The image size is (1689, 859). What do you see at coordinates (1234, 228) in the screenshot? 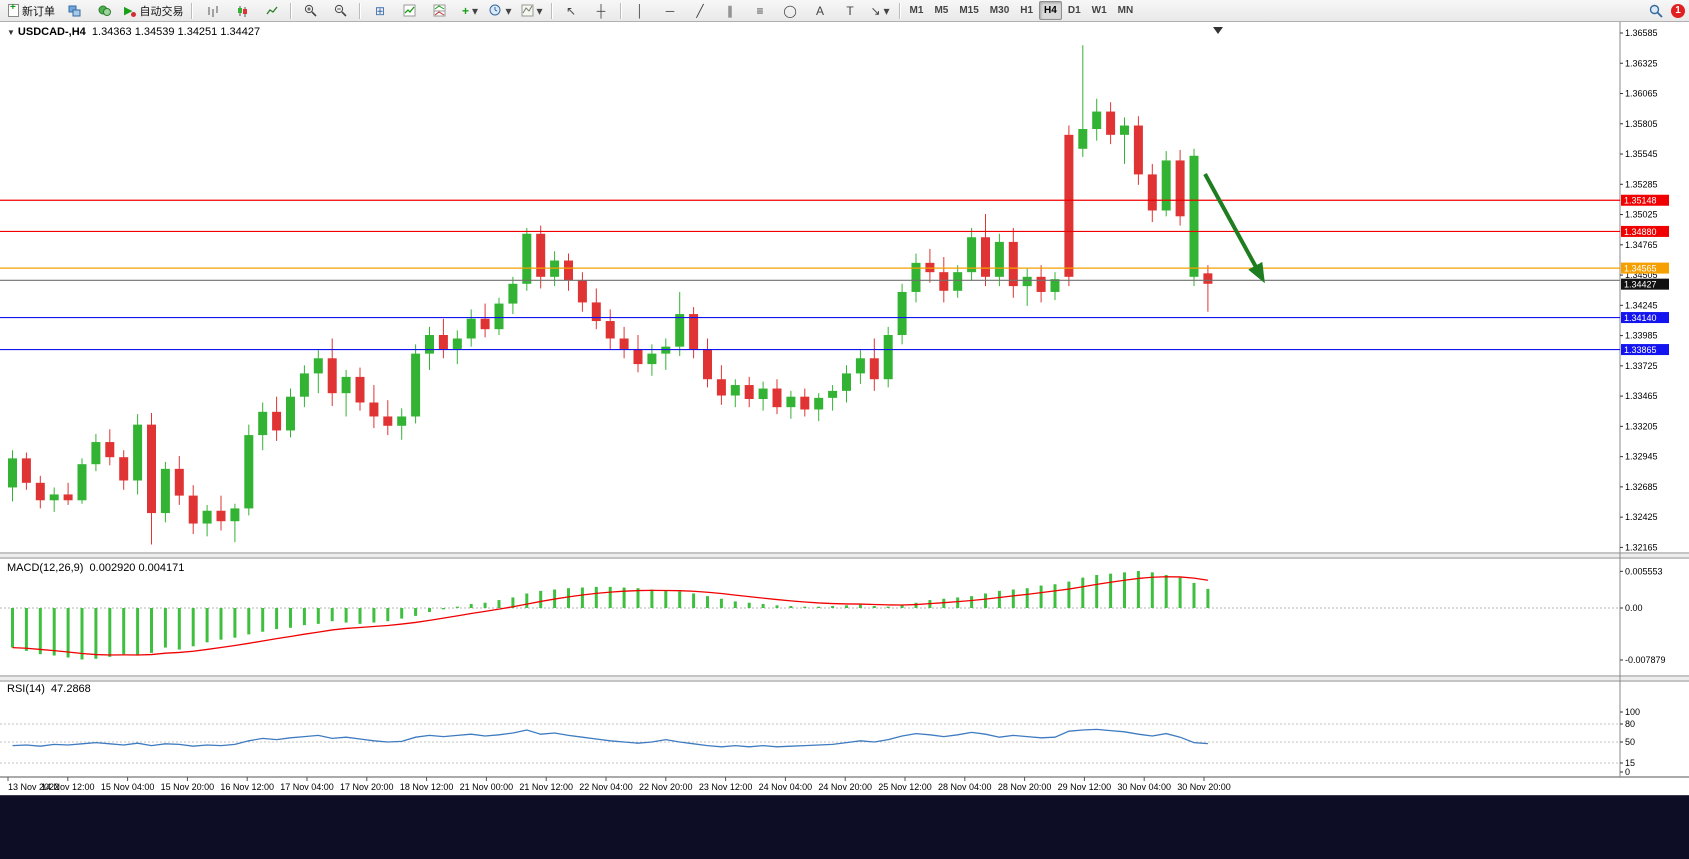
I see `trend-arrow` at bounding box center [1234, 228].